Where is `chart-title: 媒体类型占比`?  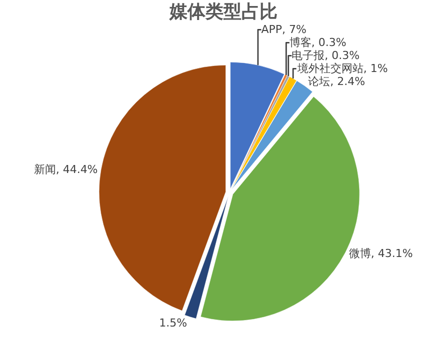 chart-title: 媒体类型占比 is located at coordinates (223, 12).